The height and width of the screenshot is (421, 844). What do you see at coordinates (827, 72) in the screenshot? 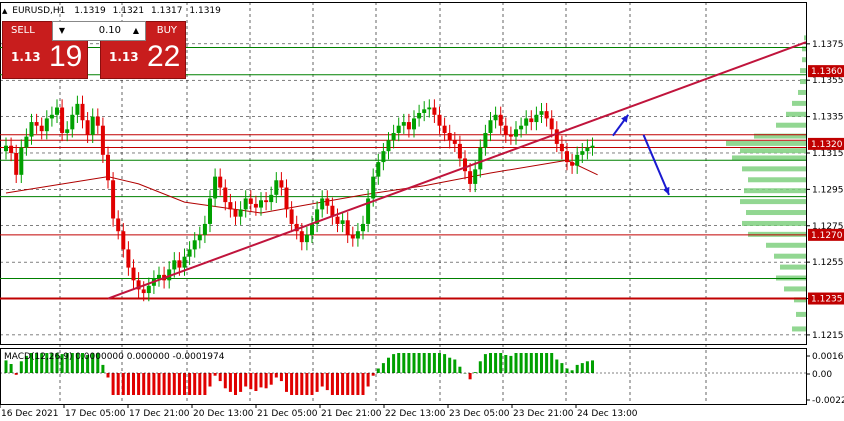
I see `price-level-label: 1.1360` at bounding box center [827, 72].